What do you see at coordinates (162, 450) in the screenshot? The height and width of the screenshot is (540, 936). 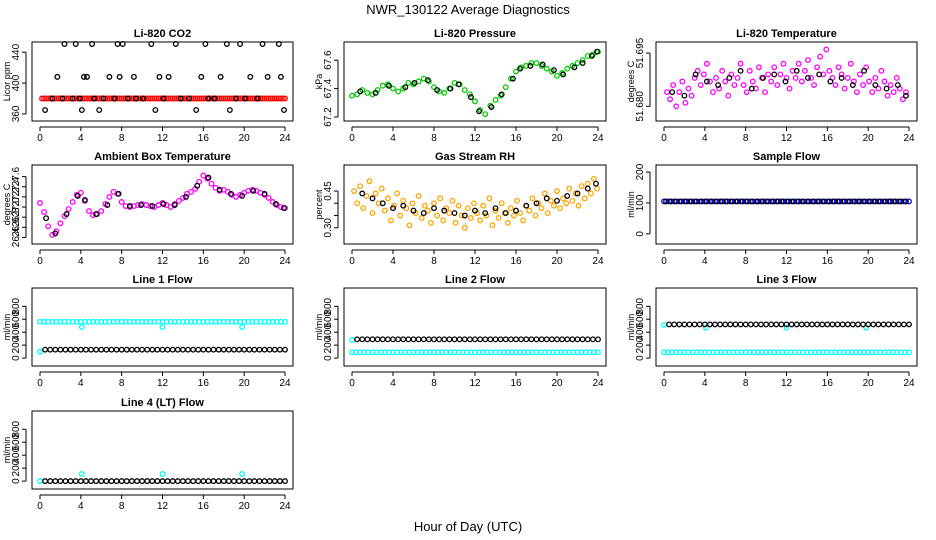 I see `plot-frame` at bounding box center [162, 450].